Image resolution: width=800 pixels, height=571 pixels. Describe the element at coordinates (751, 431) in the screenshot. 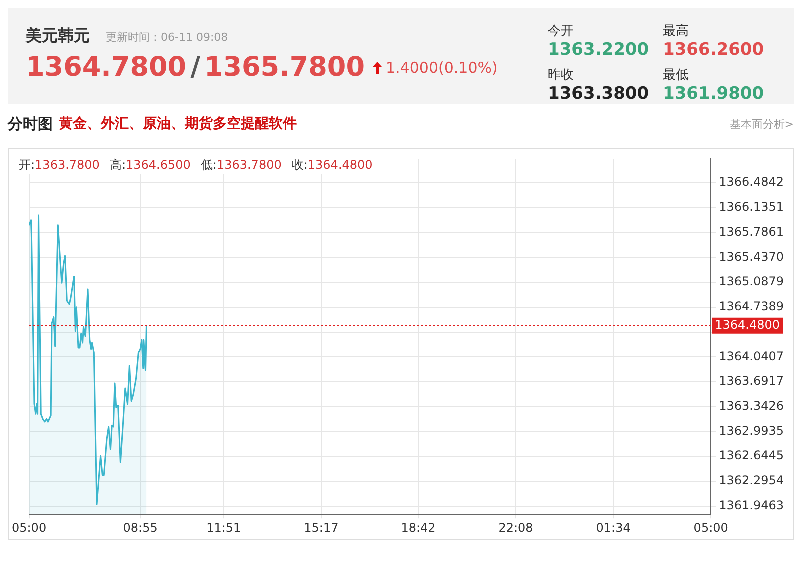

I see `y-tick-label: 1362.9935` at that location.